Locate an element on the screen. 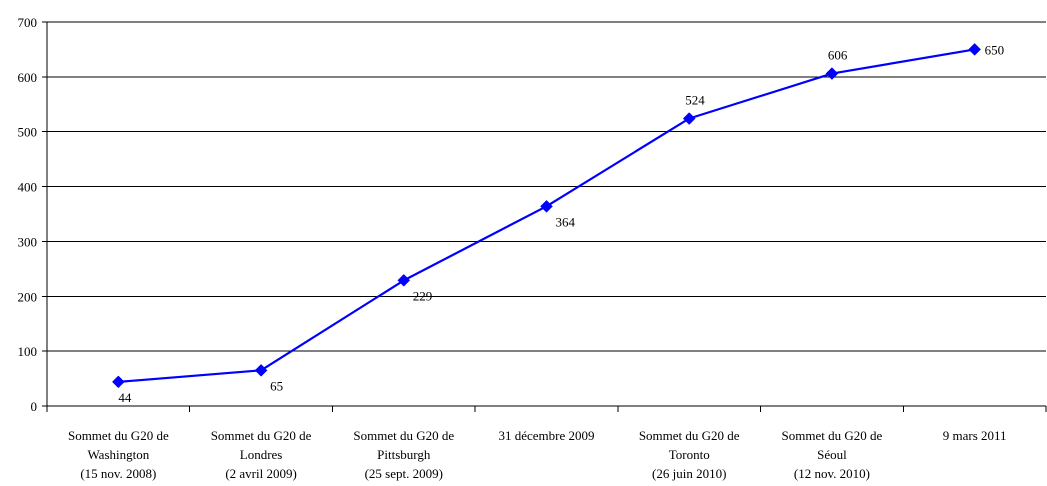 The width and height of the screenshot is (1047, 486). y-tick-label: 200 is located at coordinates (28, 296).